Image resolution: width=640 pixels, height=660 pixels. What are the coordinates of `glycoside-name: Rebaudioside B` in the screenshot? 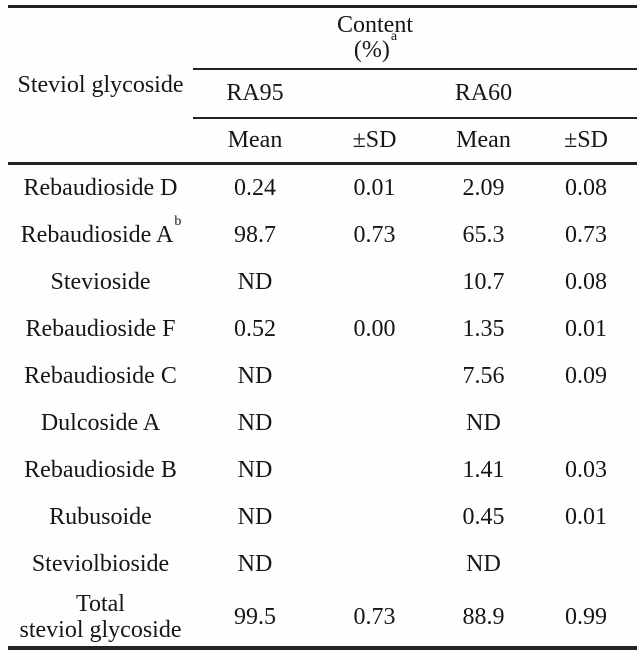 It's located at (100, 470).